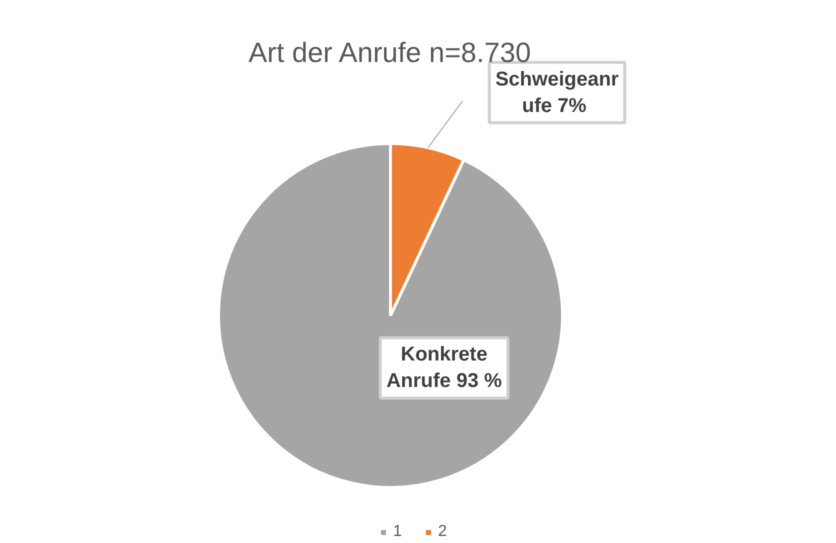  Describe the element at coordinates (398, 532) in the screenshot. I see `legend-label: 1` at that location.